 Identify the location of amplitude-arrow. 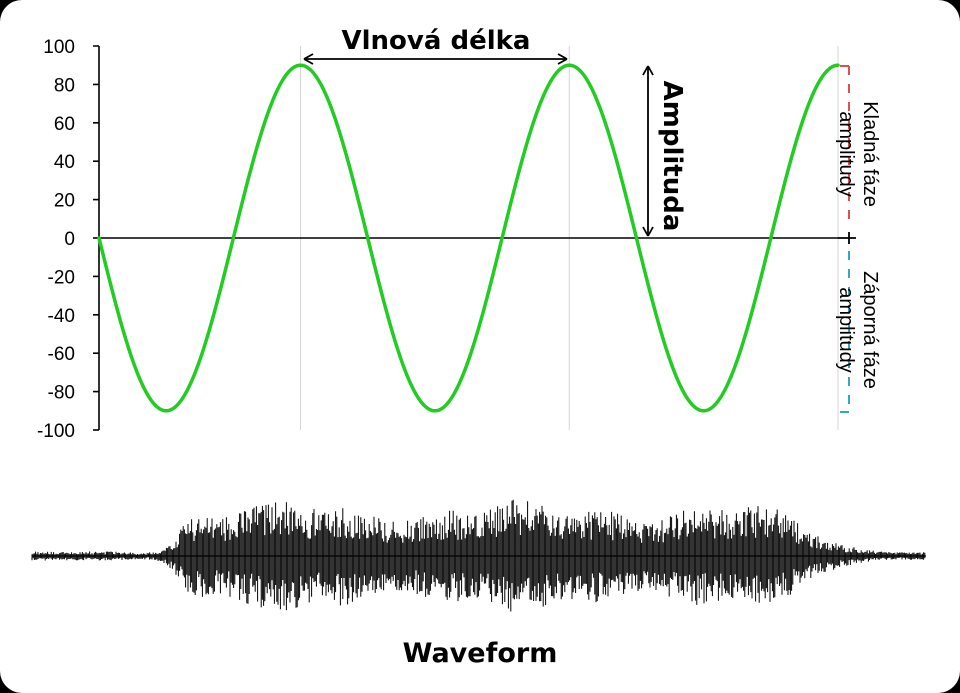
(648, 151).